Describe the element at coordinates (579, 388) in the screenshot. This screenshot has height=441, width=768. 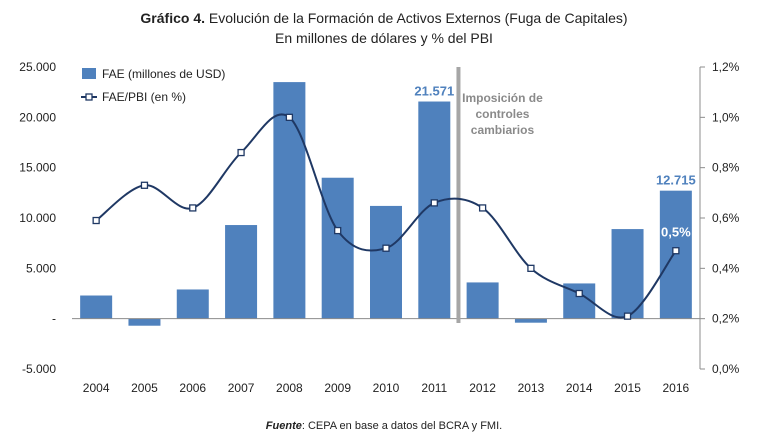
I see `x-tick-label: 2014` at that location.